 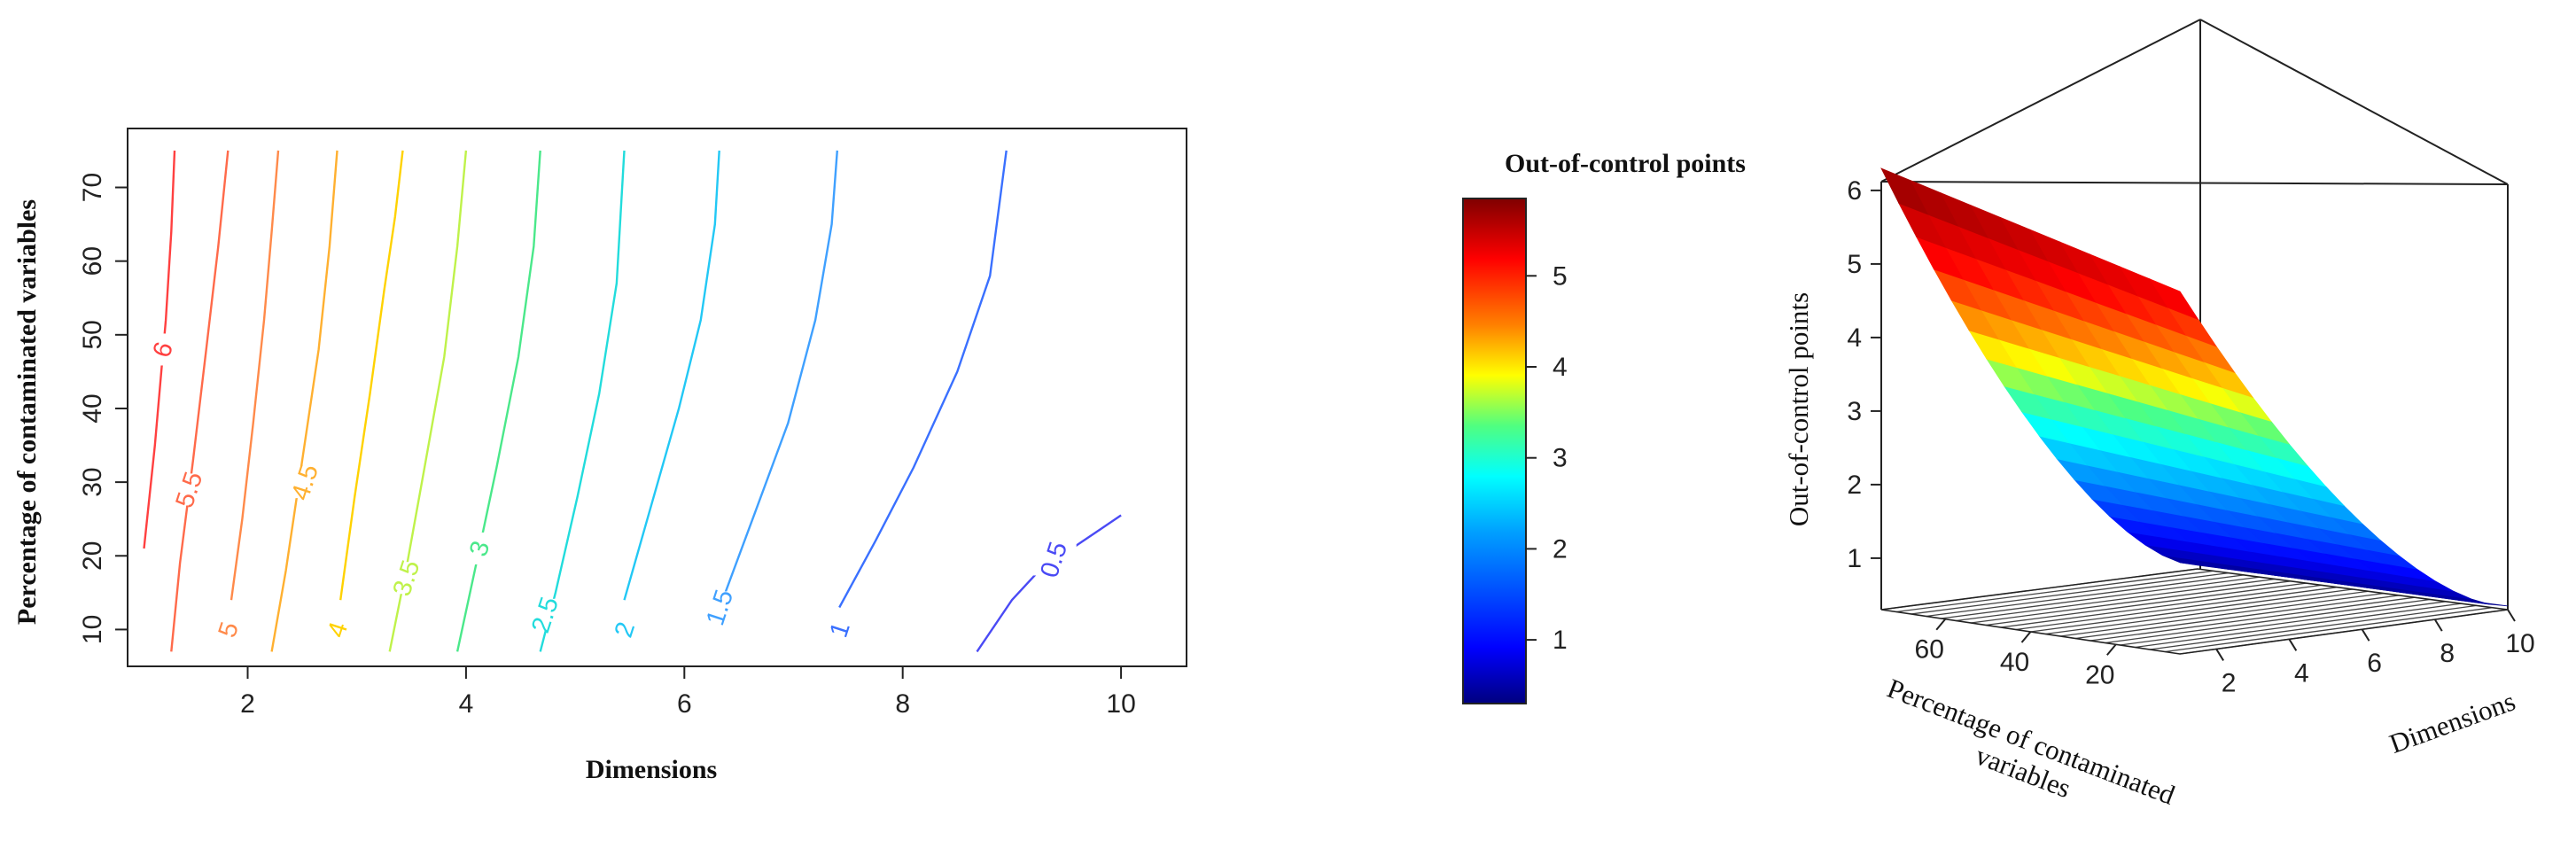 What do you see at coordinates (1864, 375) in the screenshot?
I see `surface-z-axis: 1 2 3 4 5 6` at bounding box center [1864, 375].